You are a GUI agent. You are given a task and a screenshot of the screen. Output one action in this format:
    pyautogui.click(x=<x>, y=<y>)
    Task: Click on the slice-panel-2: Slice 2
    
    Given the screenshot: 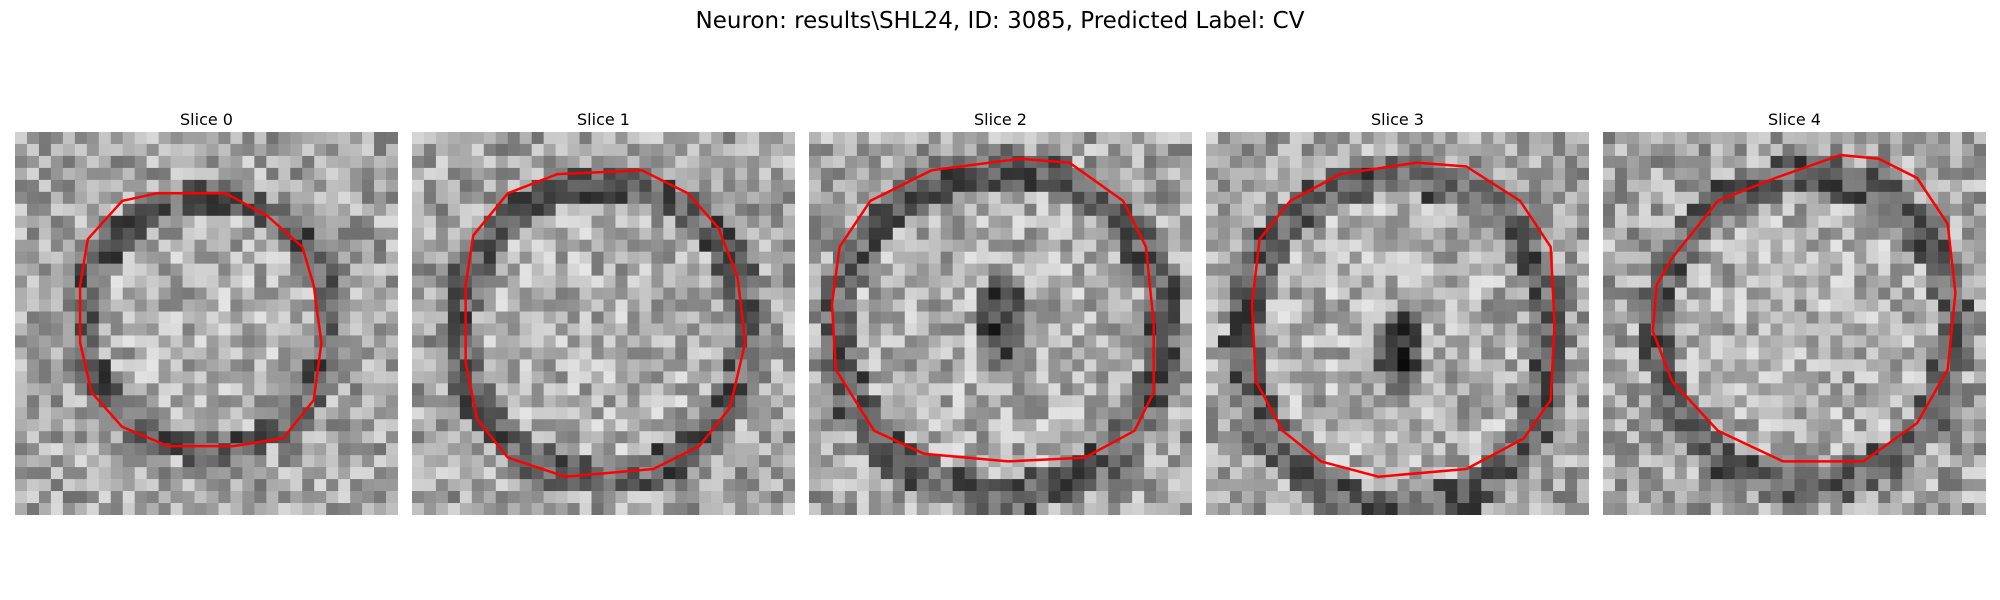 What is the action you would take?
    pyautogui.click(x=1000, y=311)
    